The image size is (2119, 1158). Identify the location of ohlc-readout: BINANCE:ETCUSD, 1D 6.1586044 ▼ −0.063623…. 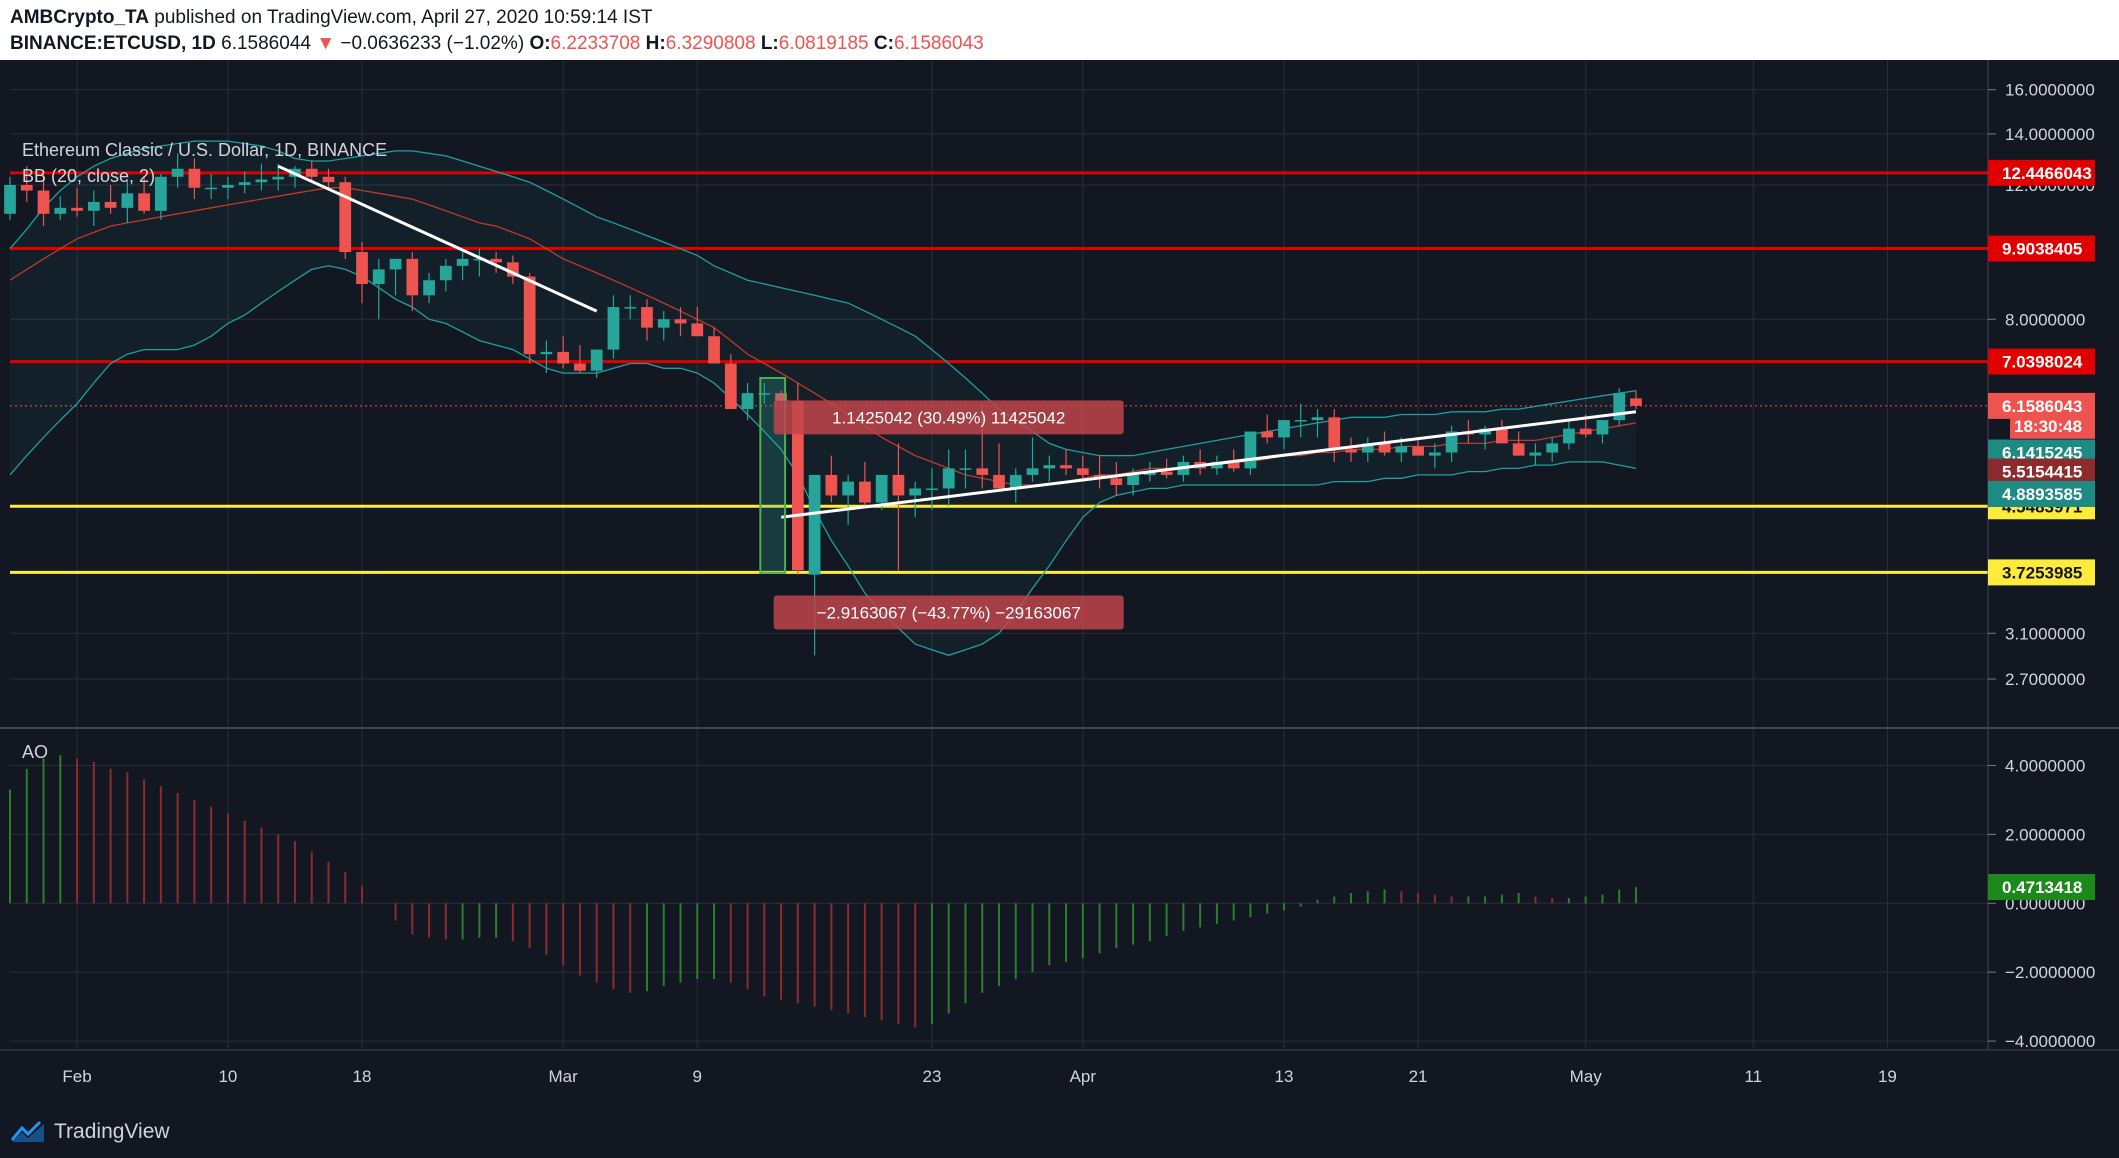
(497, 44).